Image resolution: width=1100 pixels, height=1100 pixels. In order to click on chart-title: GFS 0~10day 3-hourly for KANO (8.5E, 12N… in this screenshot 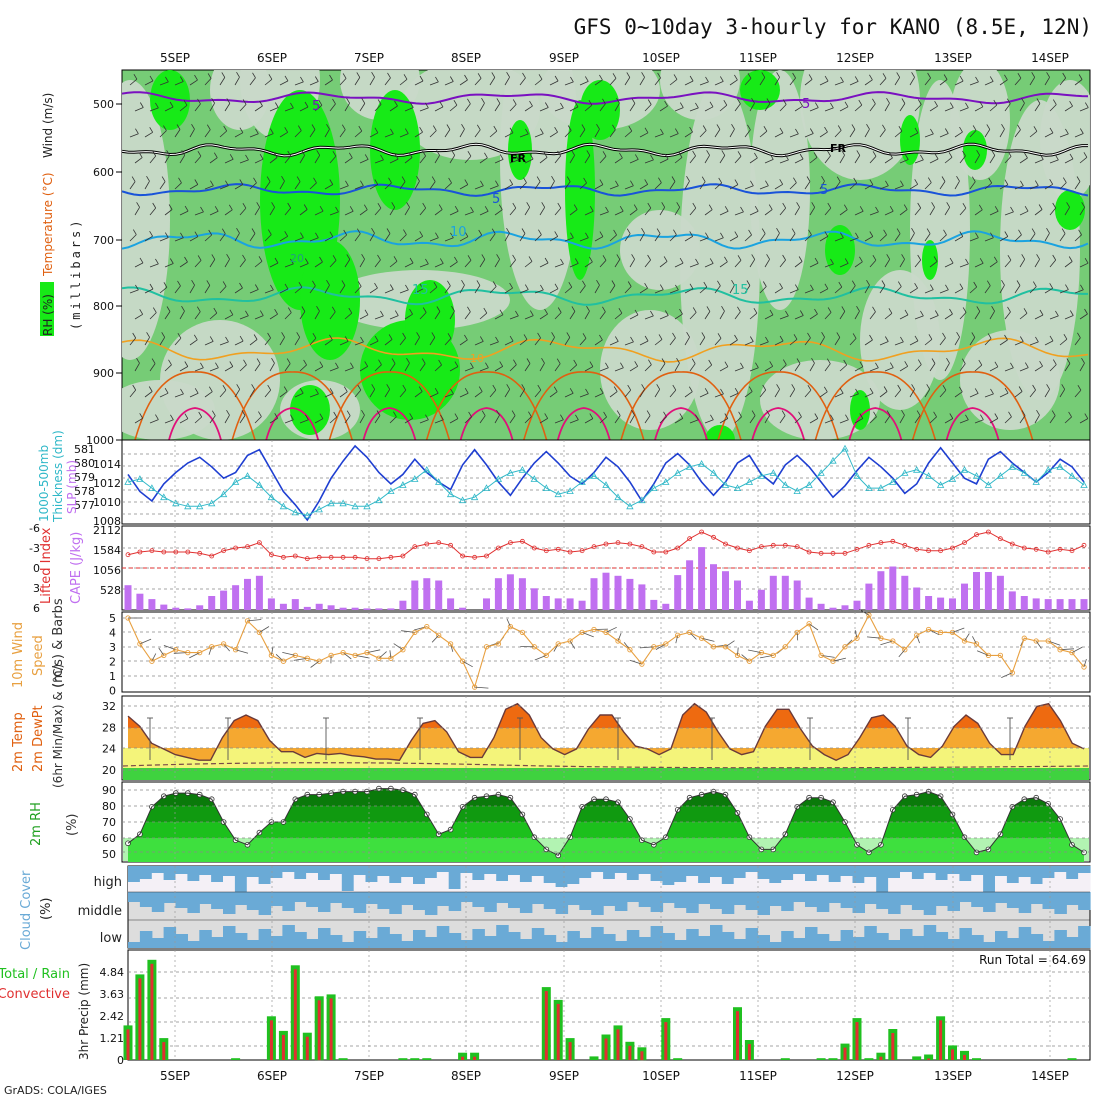, I will do `click(833, 27)`.